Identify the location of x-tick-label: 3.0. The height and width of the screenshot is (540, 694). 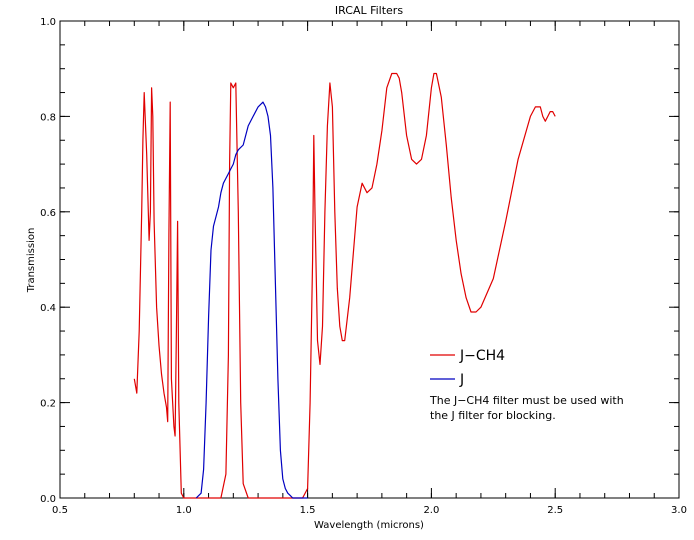
(679, 510).